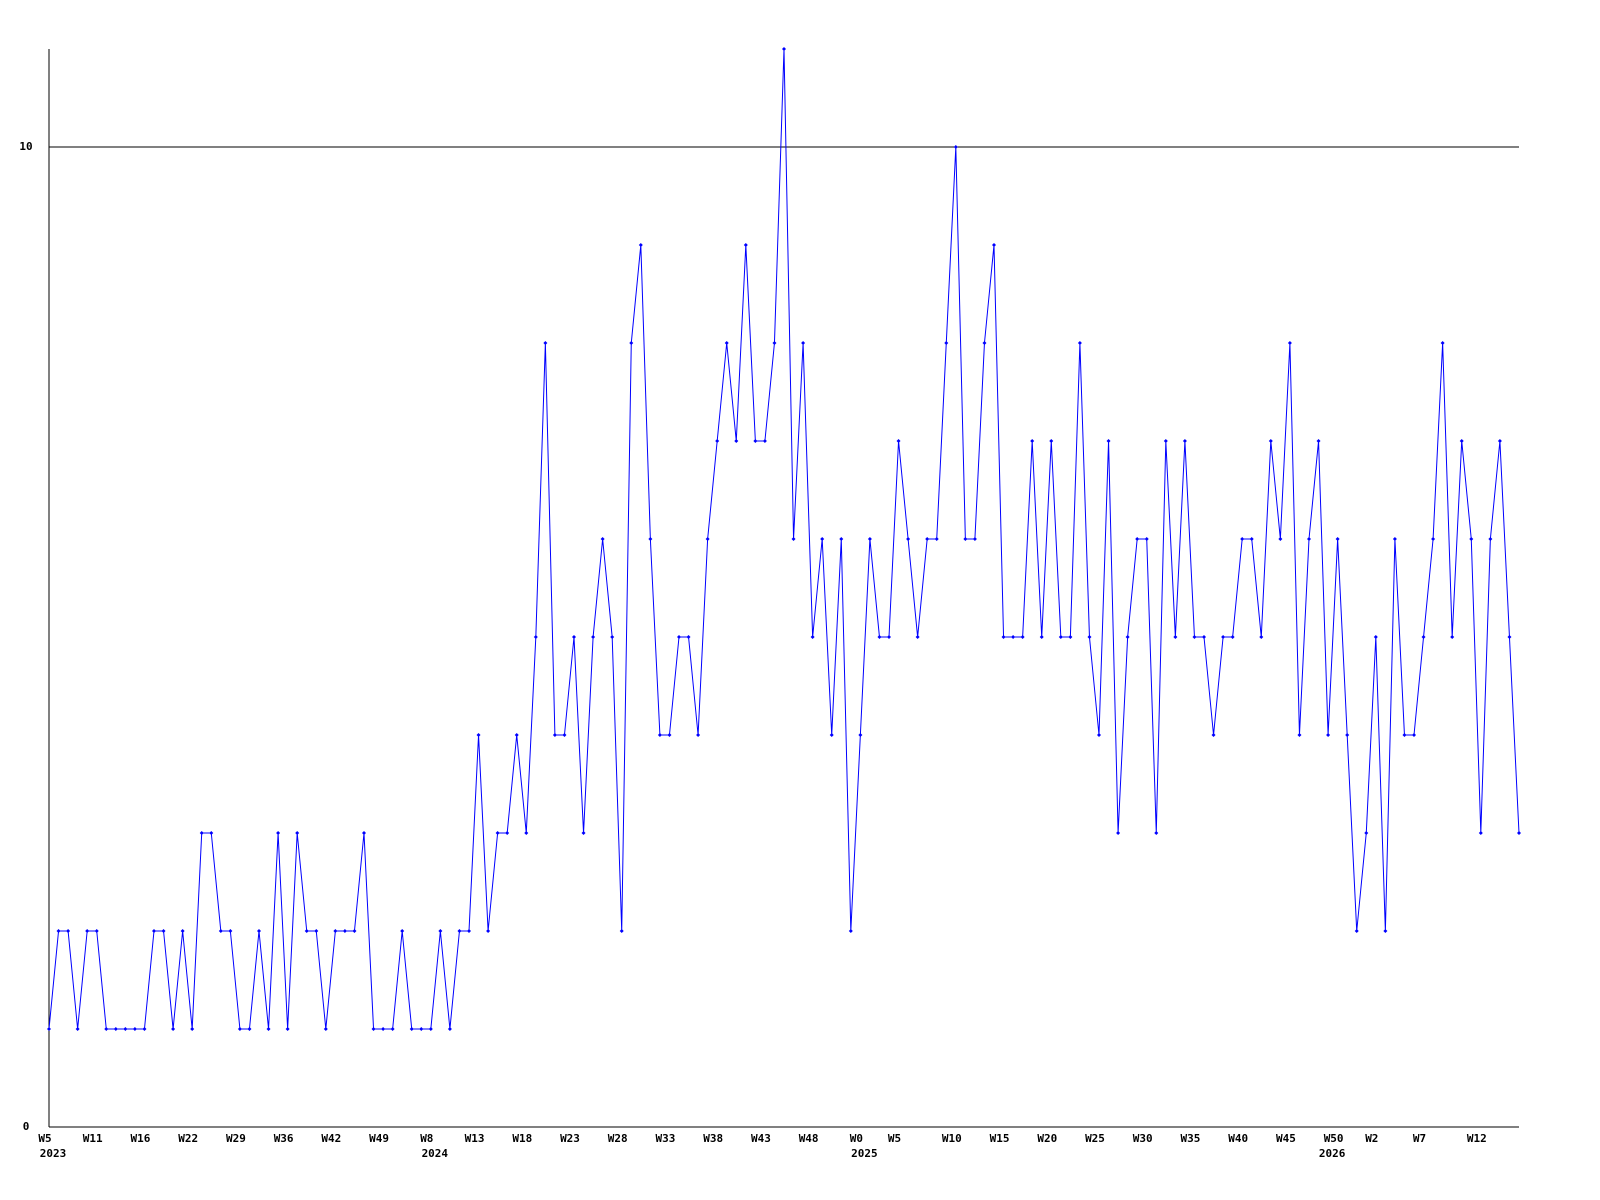 The width and height of the screenshot is (1600, 1200). I want to click on x-tick-label: W49, so click(379, 1138).